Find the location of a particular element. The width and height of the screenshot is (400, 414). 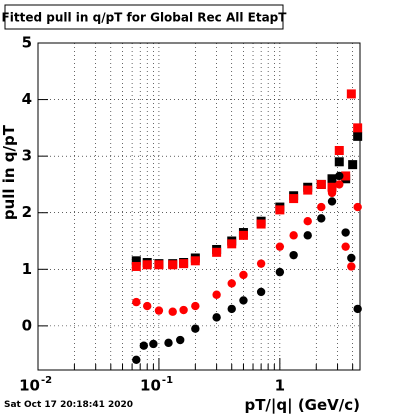

y-tick-label: 2 is located at coordinates (27, 212).